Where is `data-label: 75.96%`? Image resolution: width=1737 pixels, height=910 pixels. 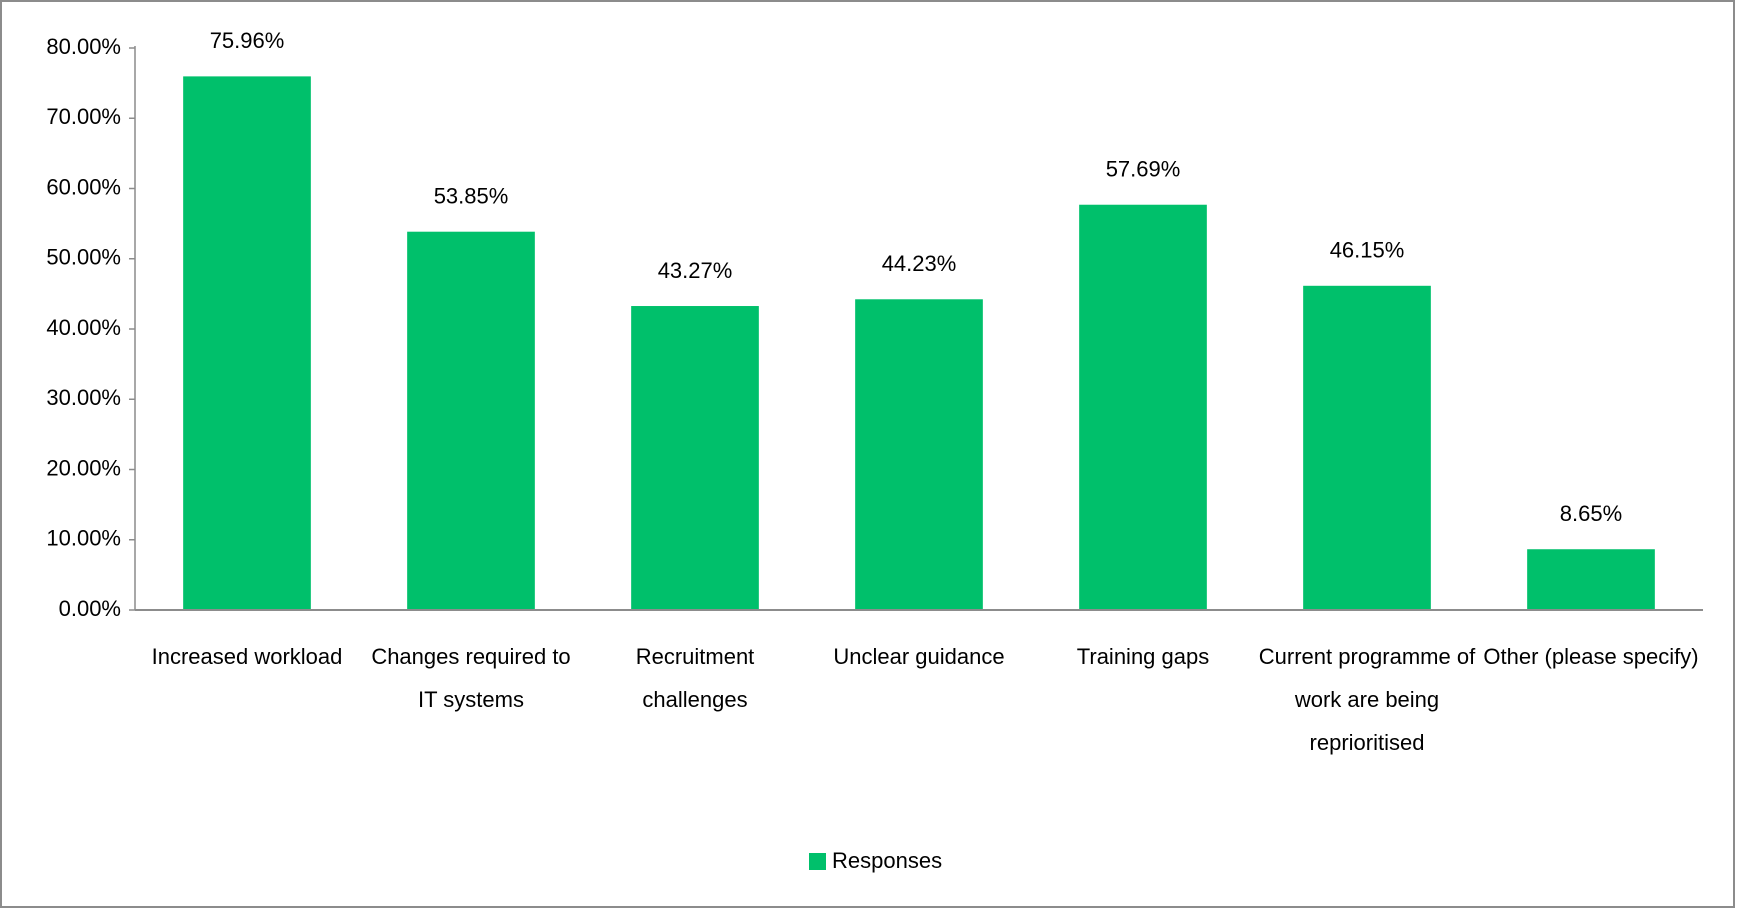
data-label: 75.96% is located at coordinates (247, 40).